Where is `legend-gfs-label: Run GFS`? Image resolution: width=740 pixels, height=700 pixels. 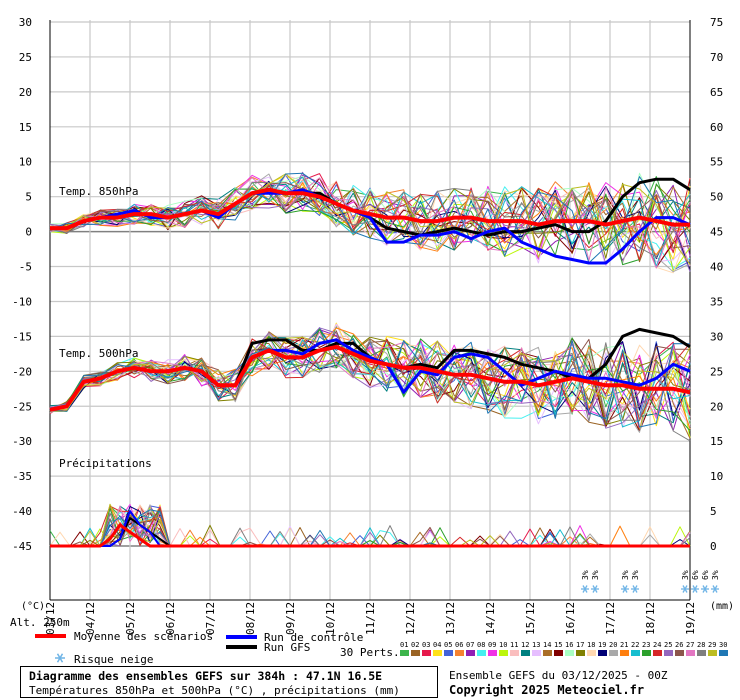 legend-gfs-label: Run GFS is located at coordinates (287, 647).